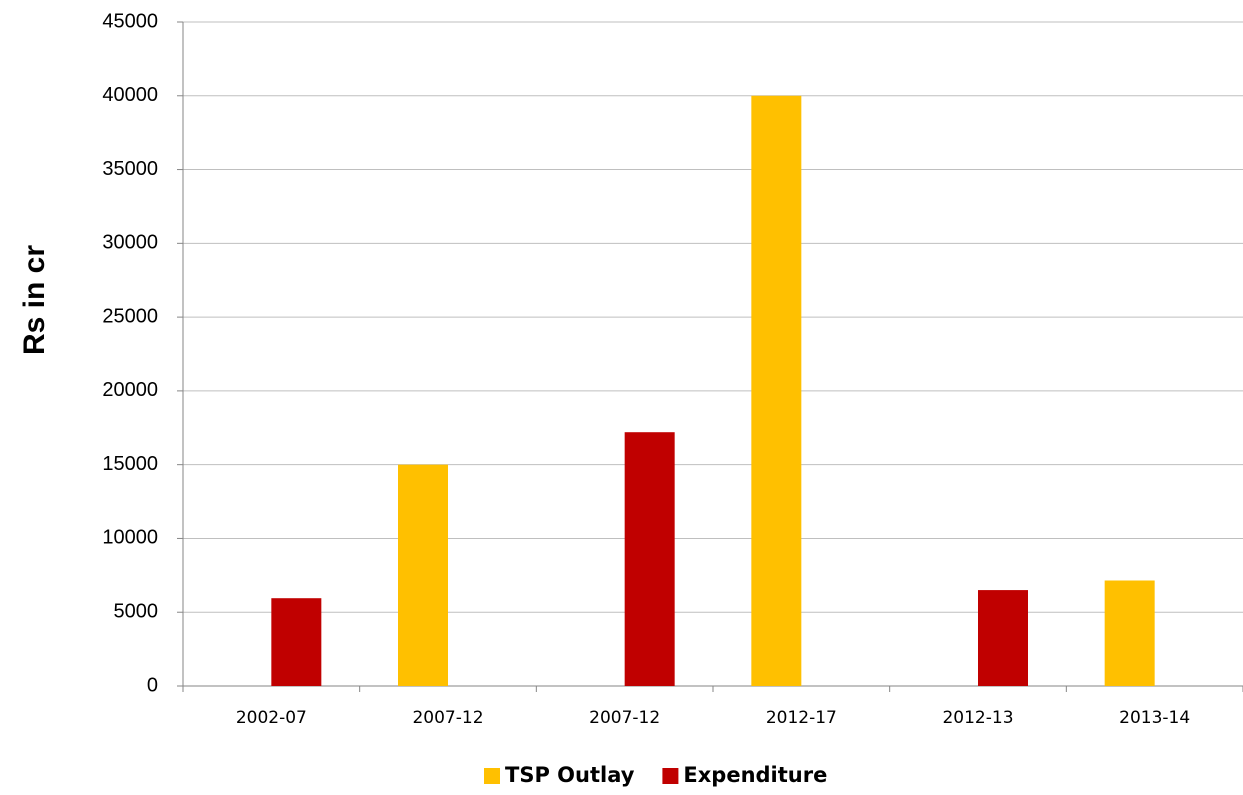  I want to click on x-tick-label: 2002-07, so click(271, 718).